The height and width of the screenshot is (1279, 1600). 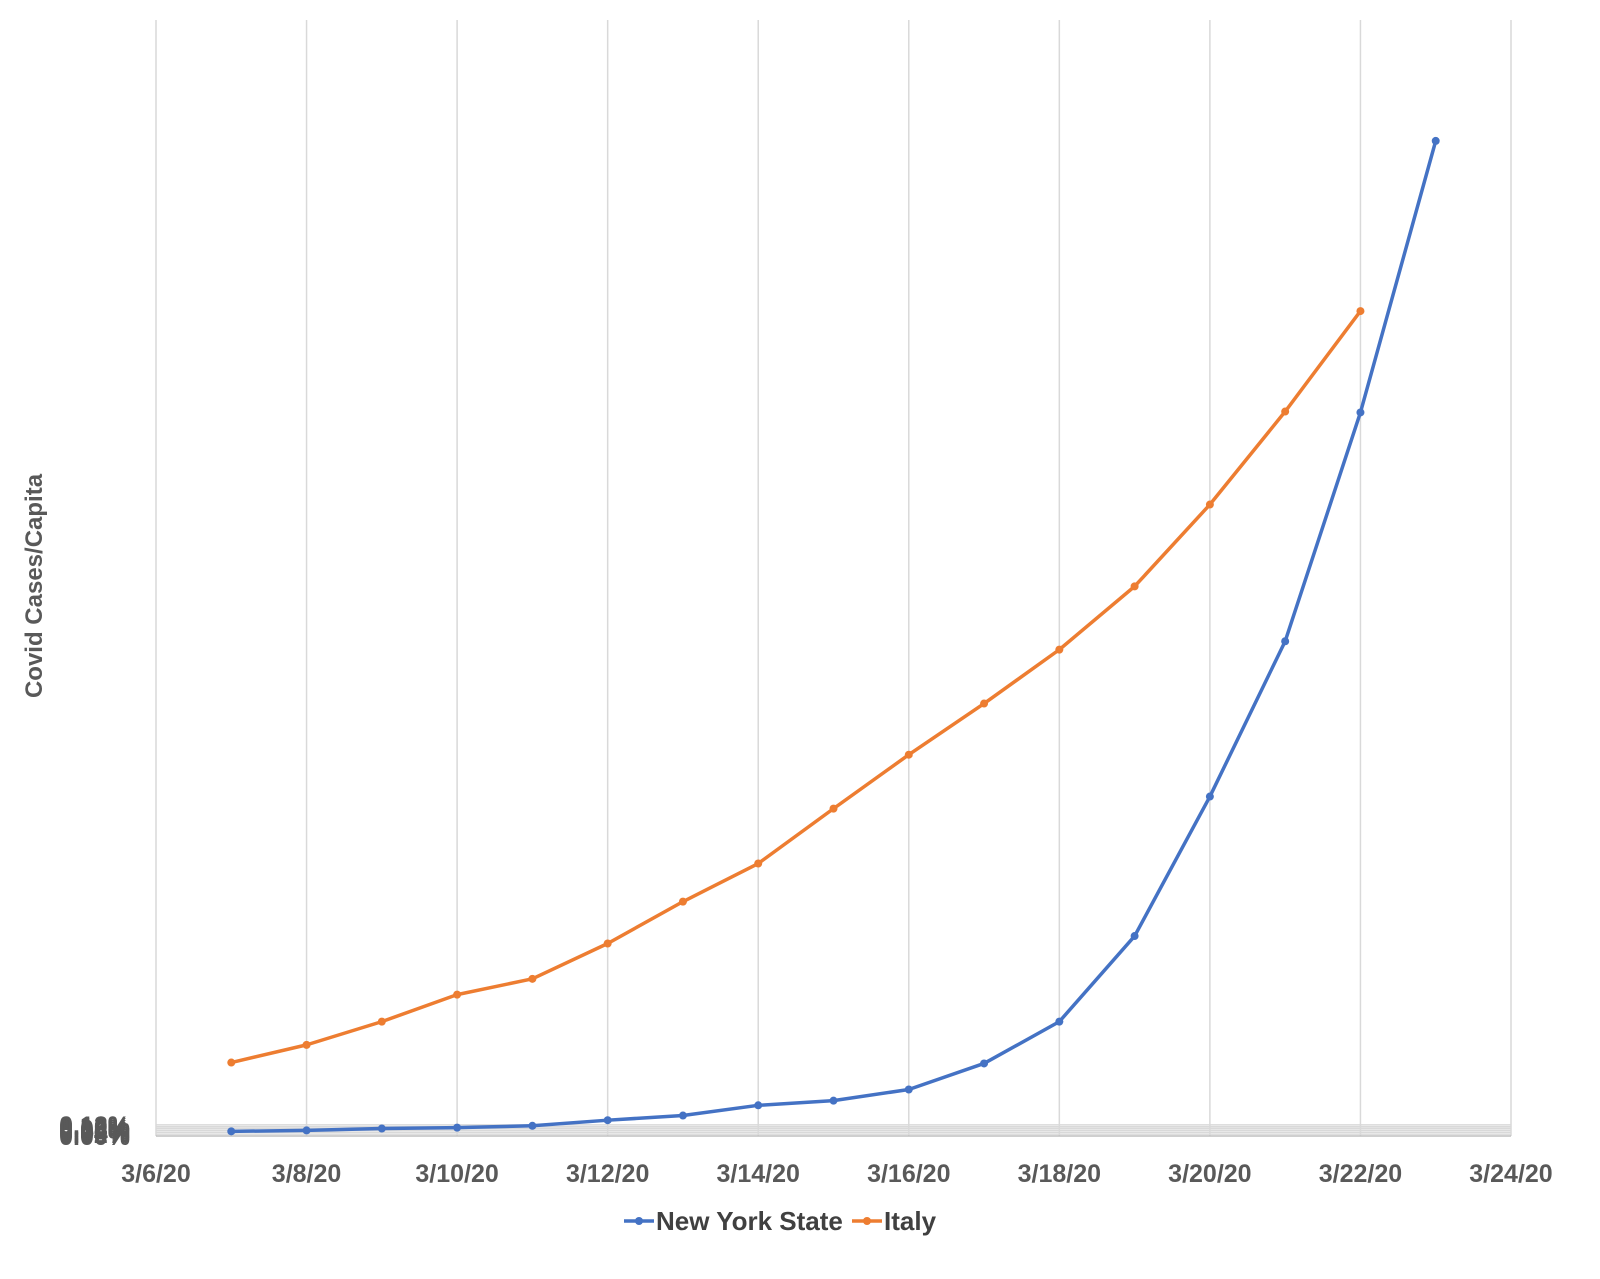 I want to click on x-tick-label: 3/10/20, so click(x=456, y=1174).